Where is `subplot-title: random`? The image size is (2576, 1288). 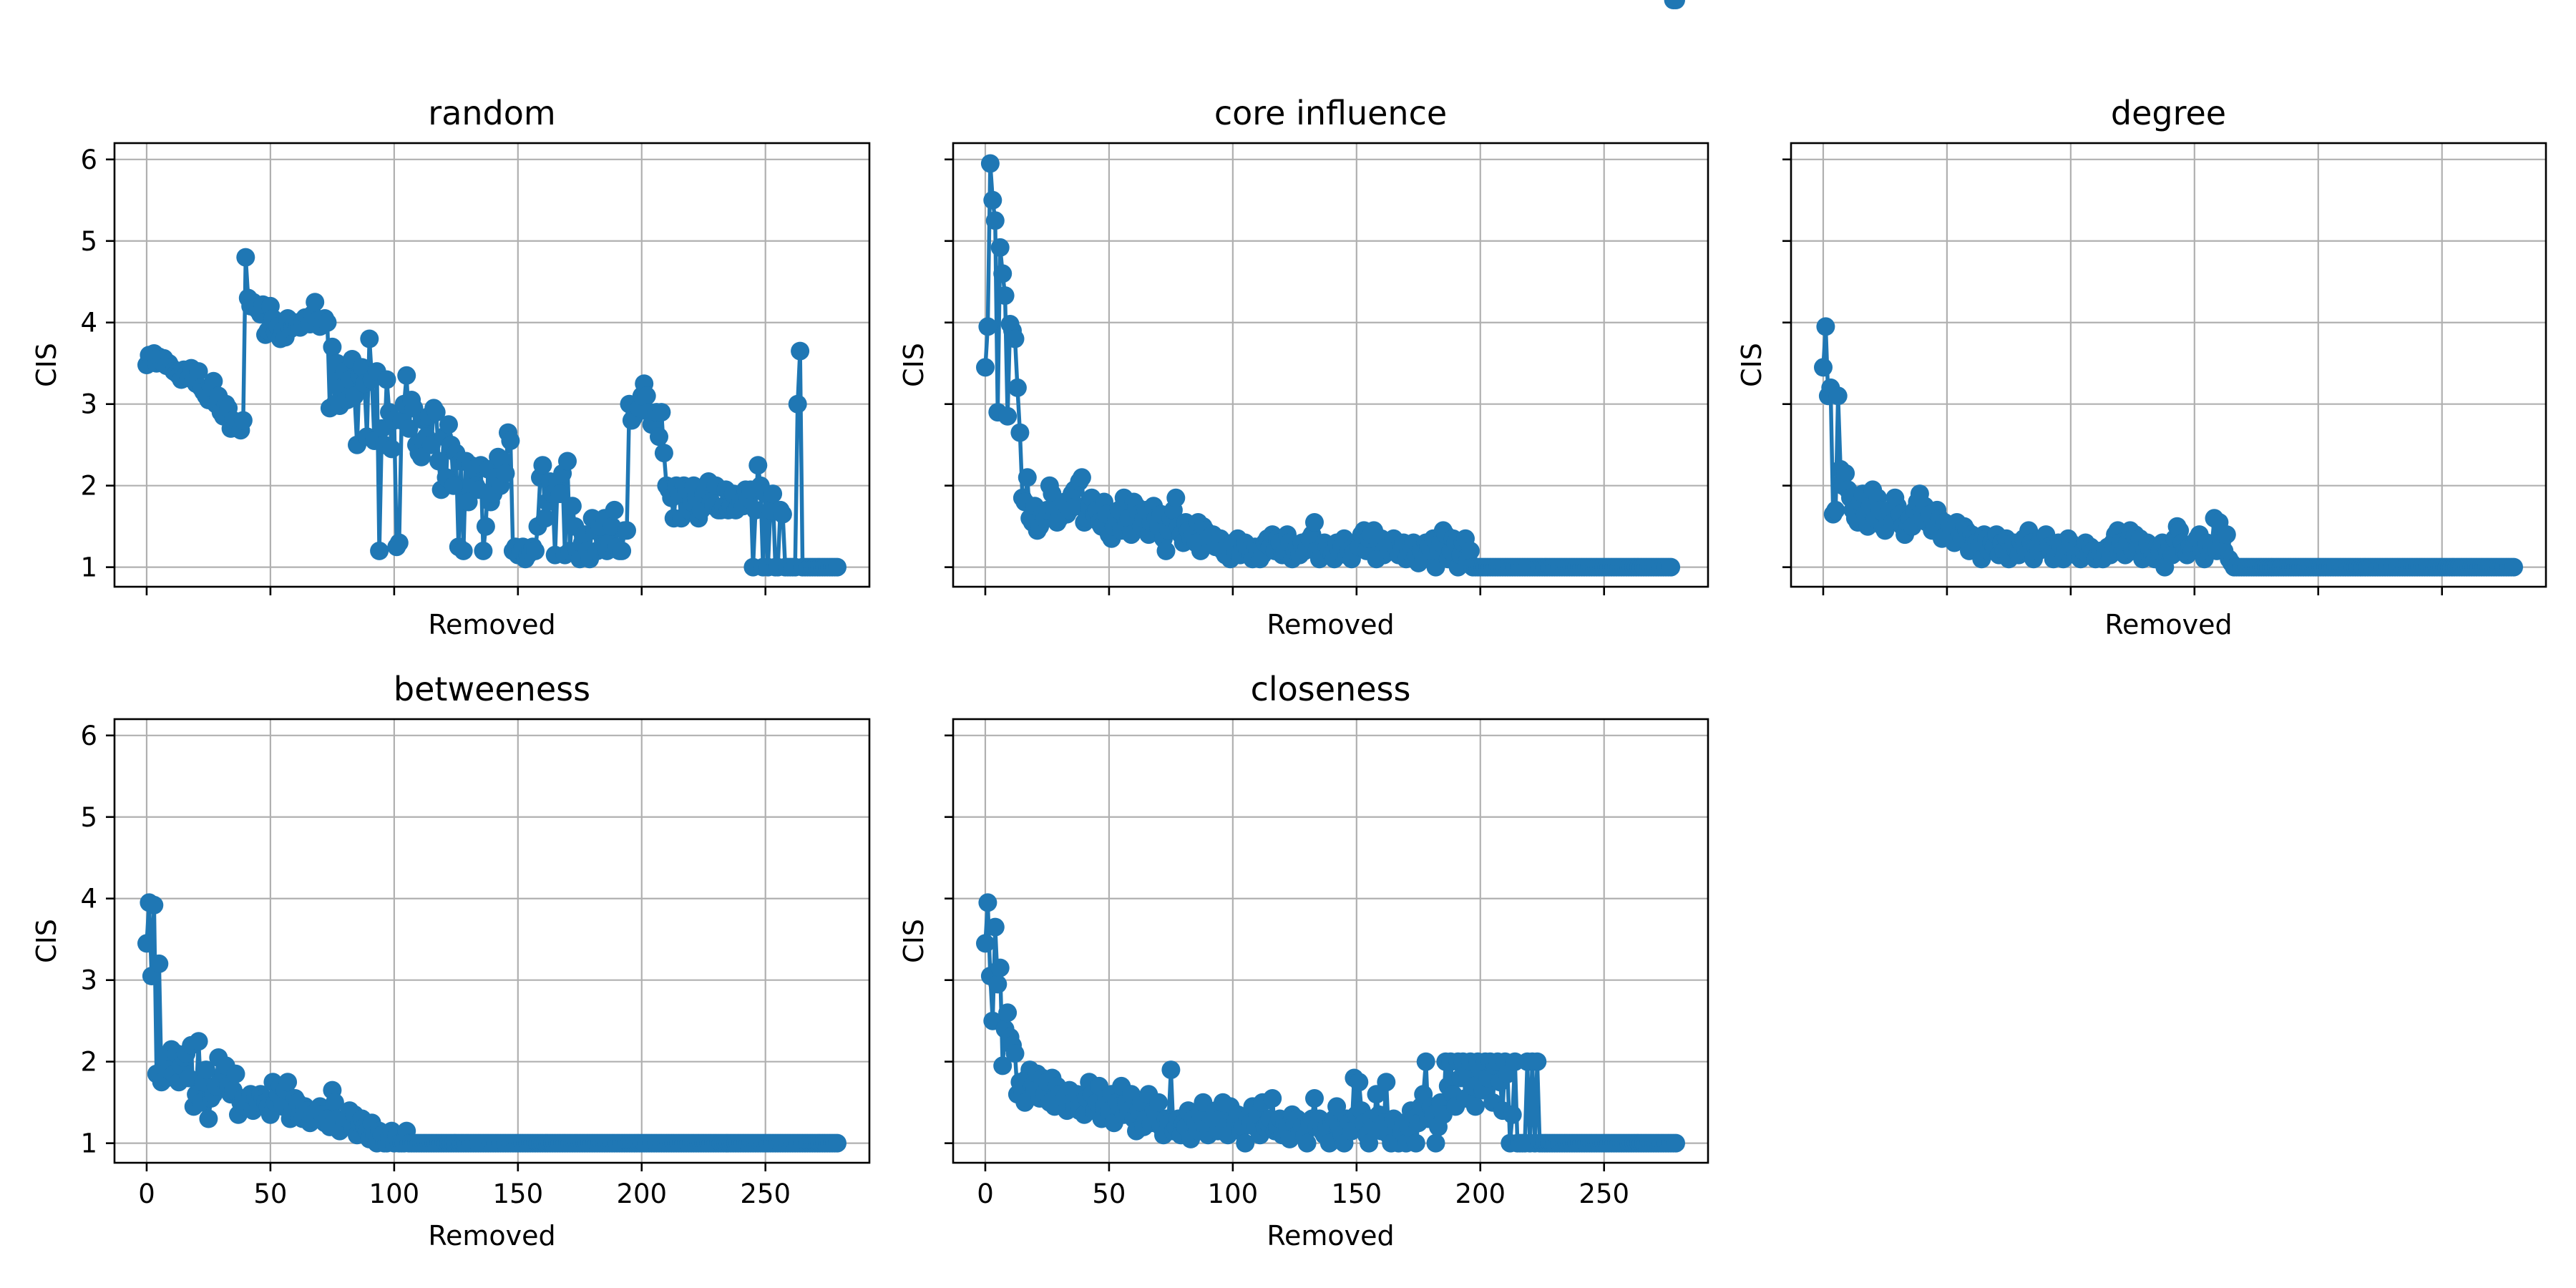 subplot-title: random is located at coordinates (491, 113).